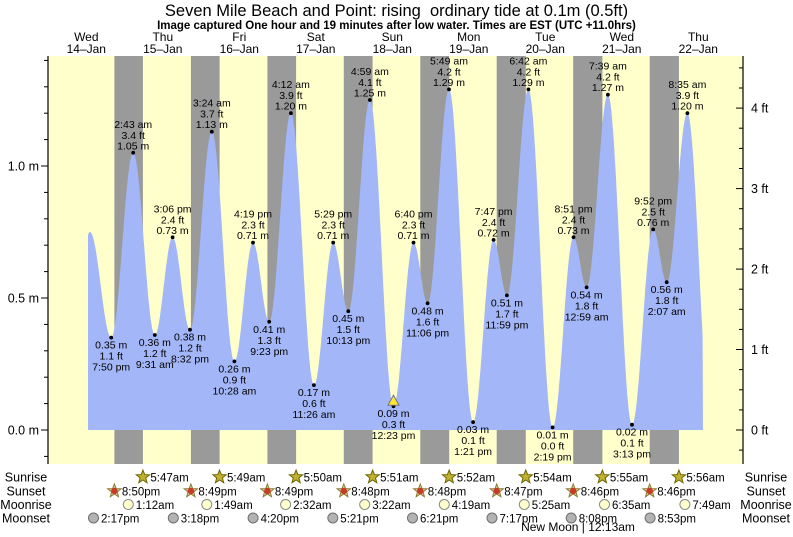 The image size is (793, 537). What do you see at coordinates (348, 341) in the screenshot?
I see `tide-low-time: 10:13 pm` at bounding box center [348, 341].